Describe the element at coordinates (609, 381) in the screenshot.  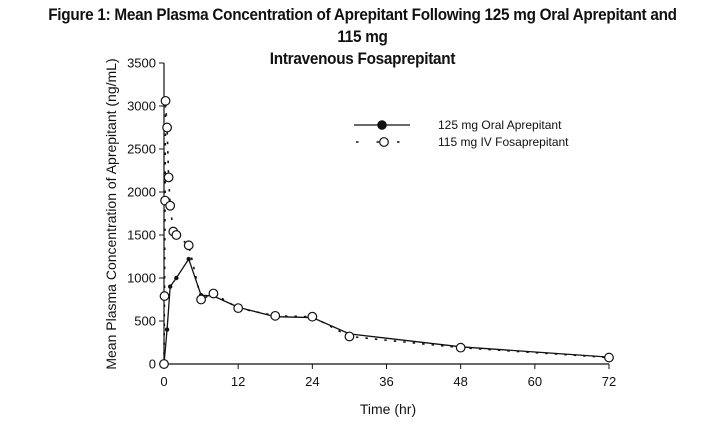
I see `x-tick-label: 72` at that location.